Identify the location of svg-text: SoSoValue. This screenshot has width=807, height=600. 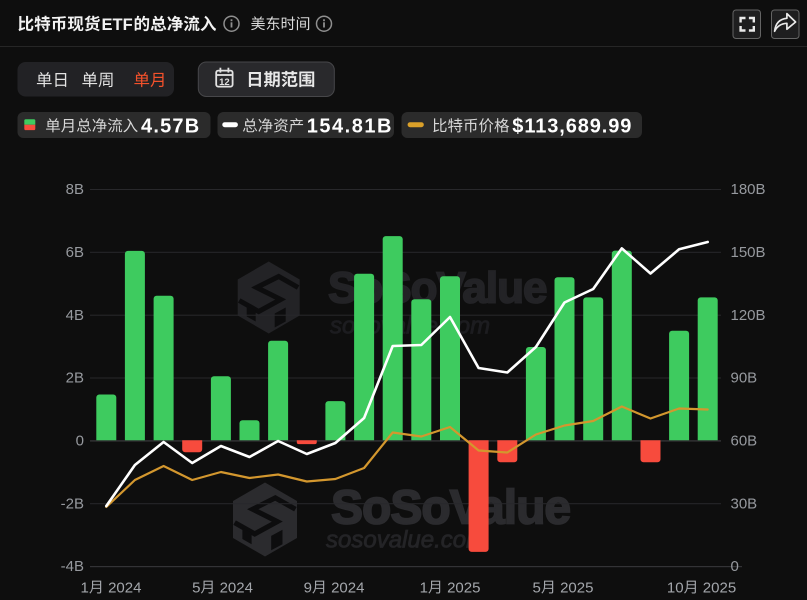
(450, 508).